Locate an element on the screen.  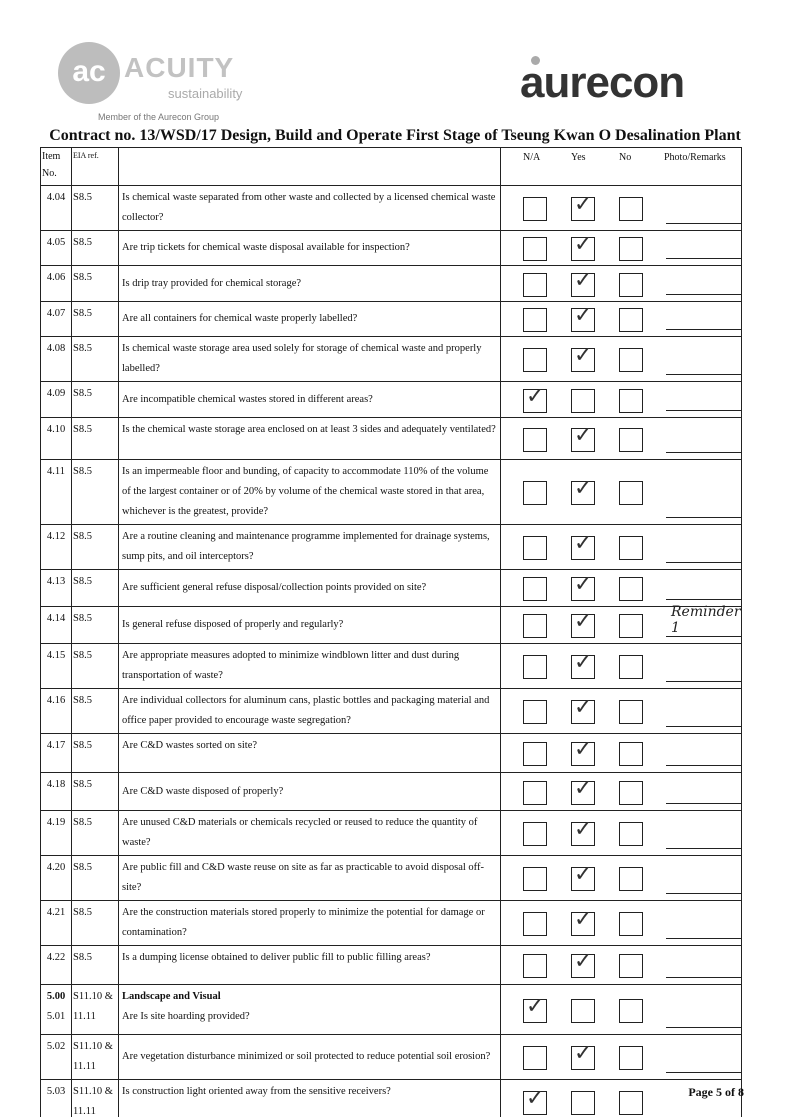
checklist-row: 4.17 S8.5 Are C&D wastes sorted on site? is located at coordinates (391, 753).